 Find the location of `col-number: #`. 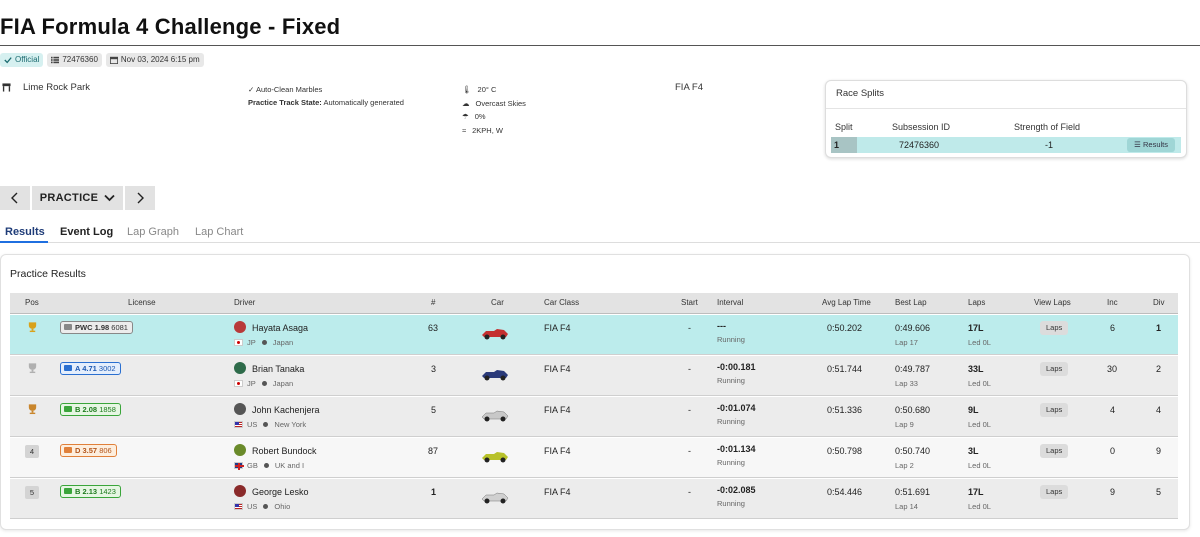

col-number: # is located at coordinates (433, 302).